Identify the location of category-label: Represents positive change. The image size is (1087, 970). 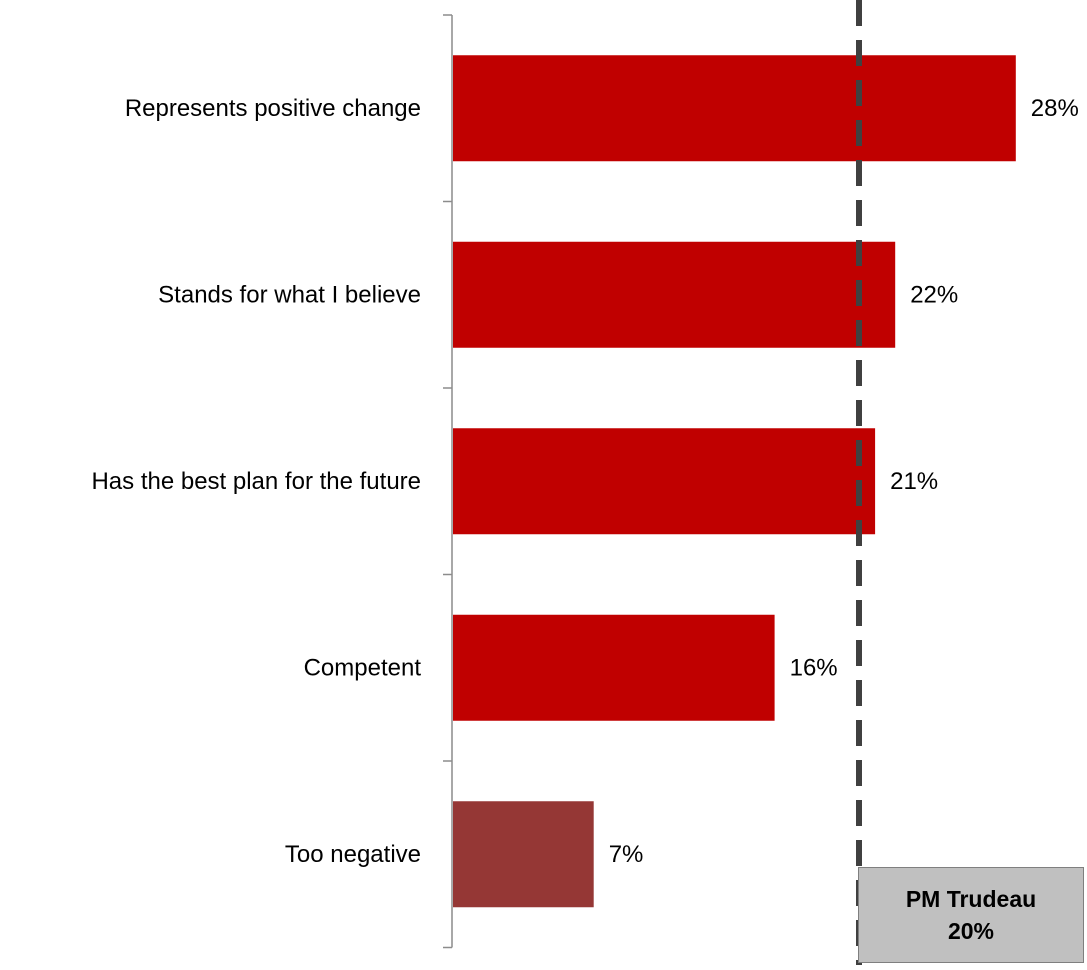
(273, 108).